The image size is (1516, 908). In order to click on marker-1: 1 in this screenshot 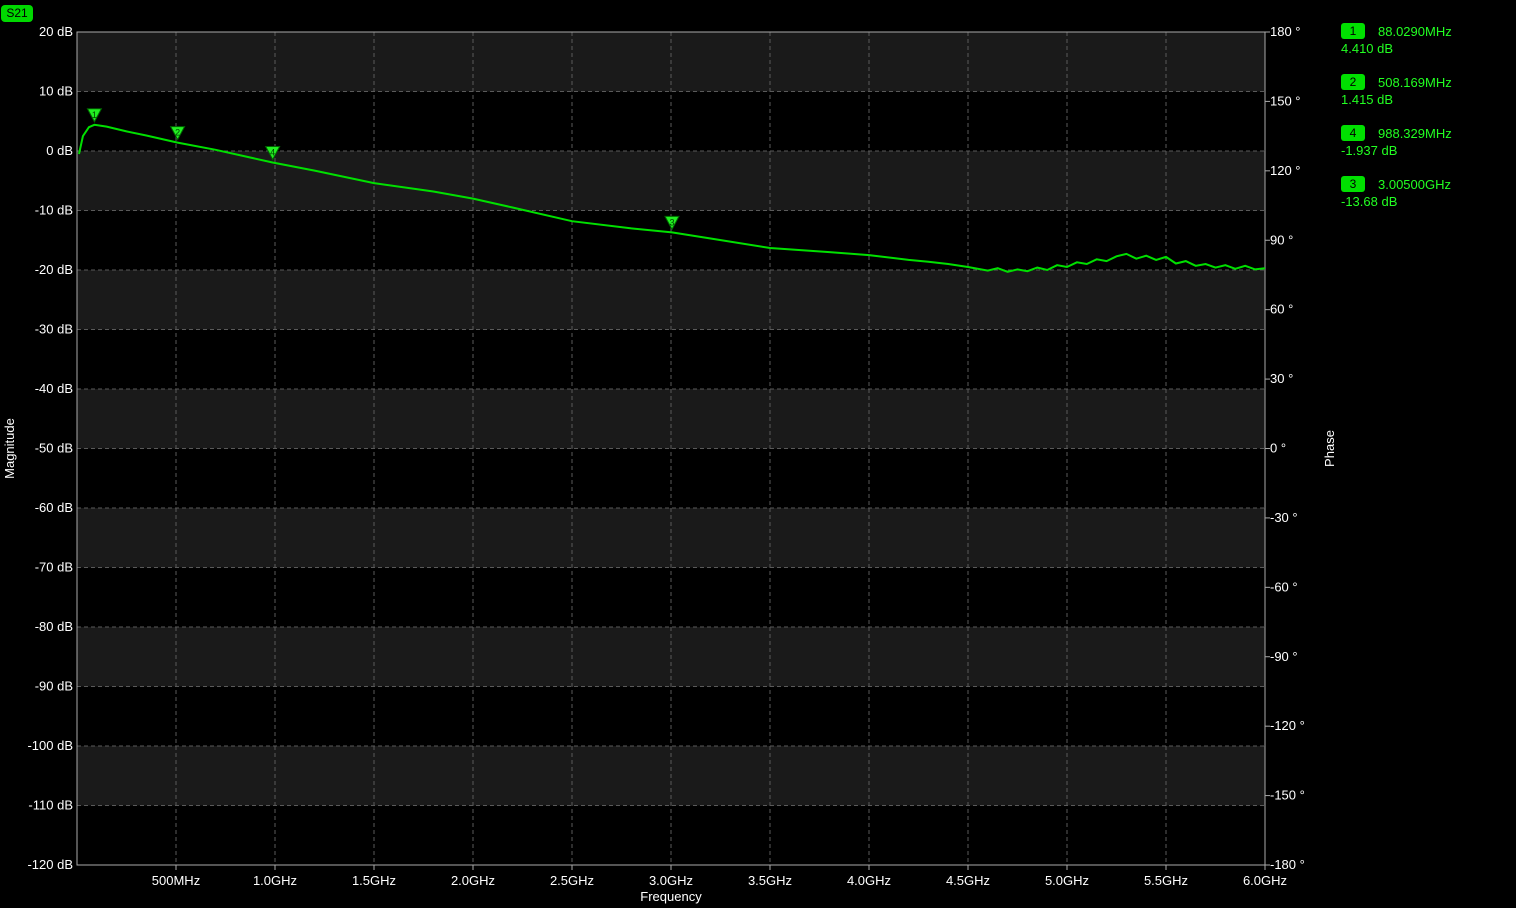, I will do `click(94, 115)`.